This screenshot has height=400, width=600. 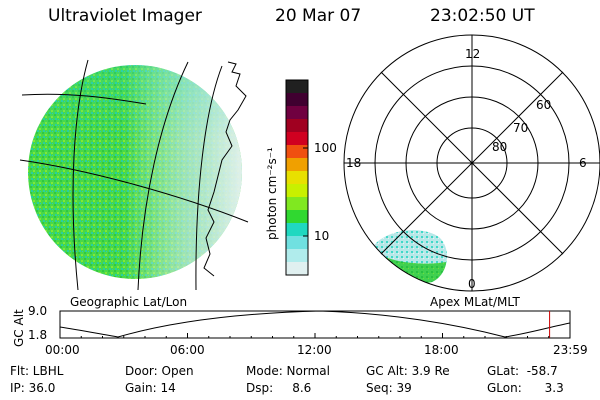 I want to click on polar-caption: Apex MLat/MLT, so click(x=475, y=302).